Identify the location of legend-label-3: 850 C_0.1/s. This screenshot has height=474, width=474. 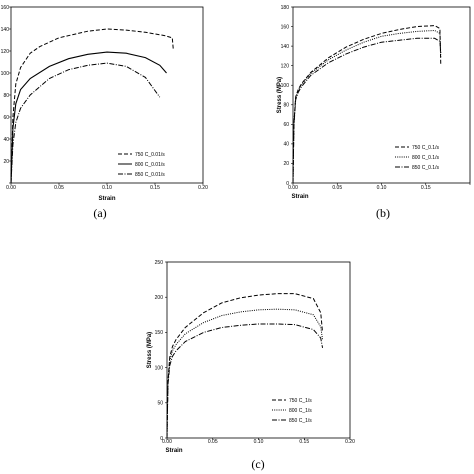
(425, 168).